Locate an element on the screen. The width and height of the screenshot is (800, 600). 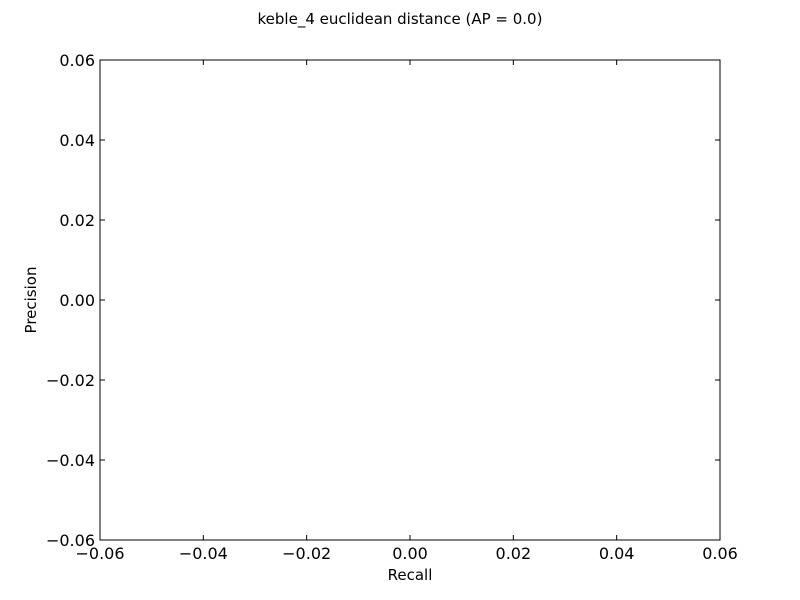
y-tick-label: −0.06 is located at coordinates (70, 540).